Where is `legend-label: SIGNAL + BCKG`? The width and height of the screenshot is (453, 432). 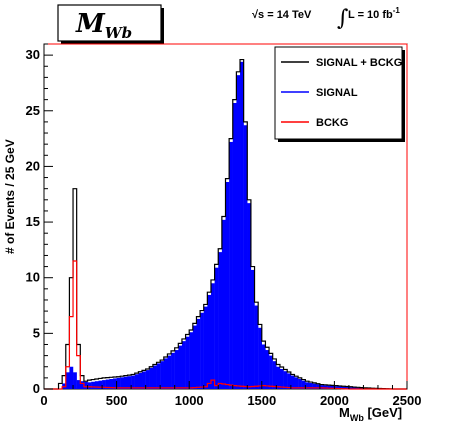
legend-label: SIGNAL + BCKG is located at coordinates (359, 63).